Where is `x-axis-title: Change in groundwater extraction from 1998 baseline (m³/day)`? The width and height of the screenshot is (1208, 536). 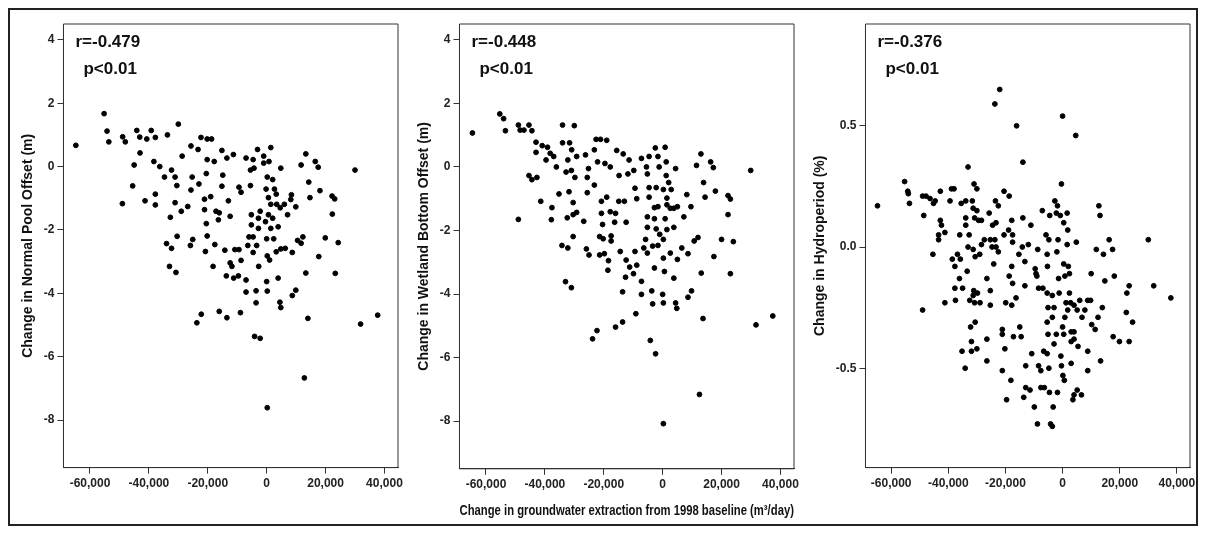
x-axis-title: Change in groundwater extraction from 1998 baseline (m³/day) is located at coordinates (626, 510).